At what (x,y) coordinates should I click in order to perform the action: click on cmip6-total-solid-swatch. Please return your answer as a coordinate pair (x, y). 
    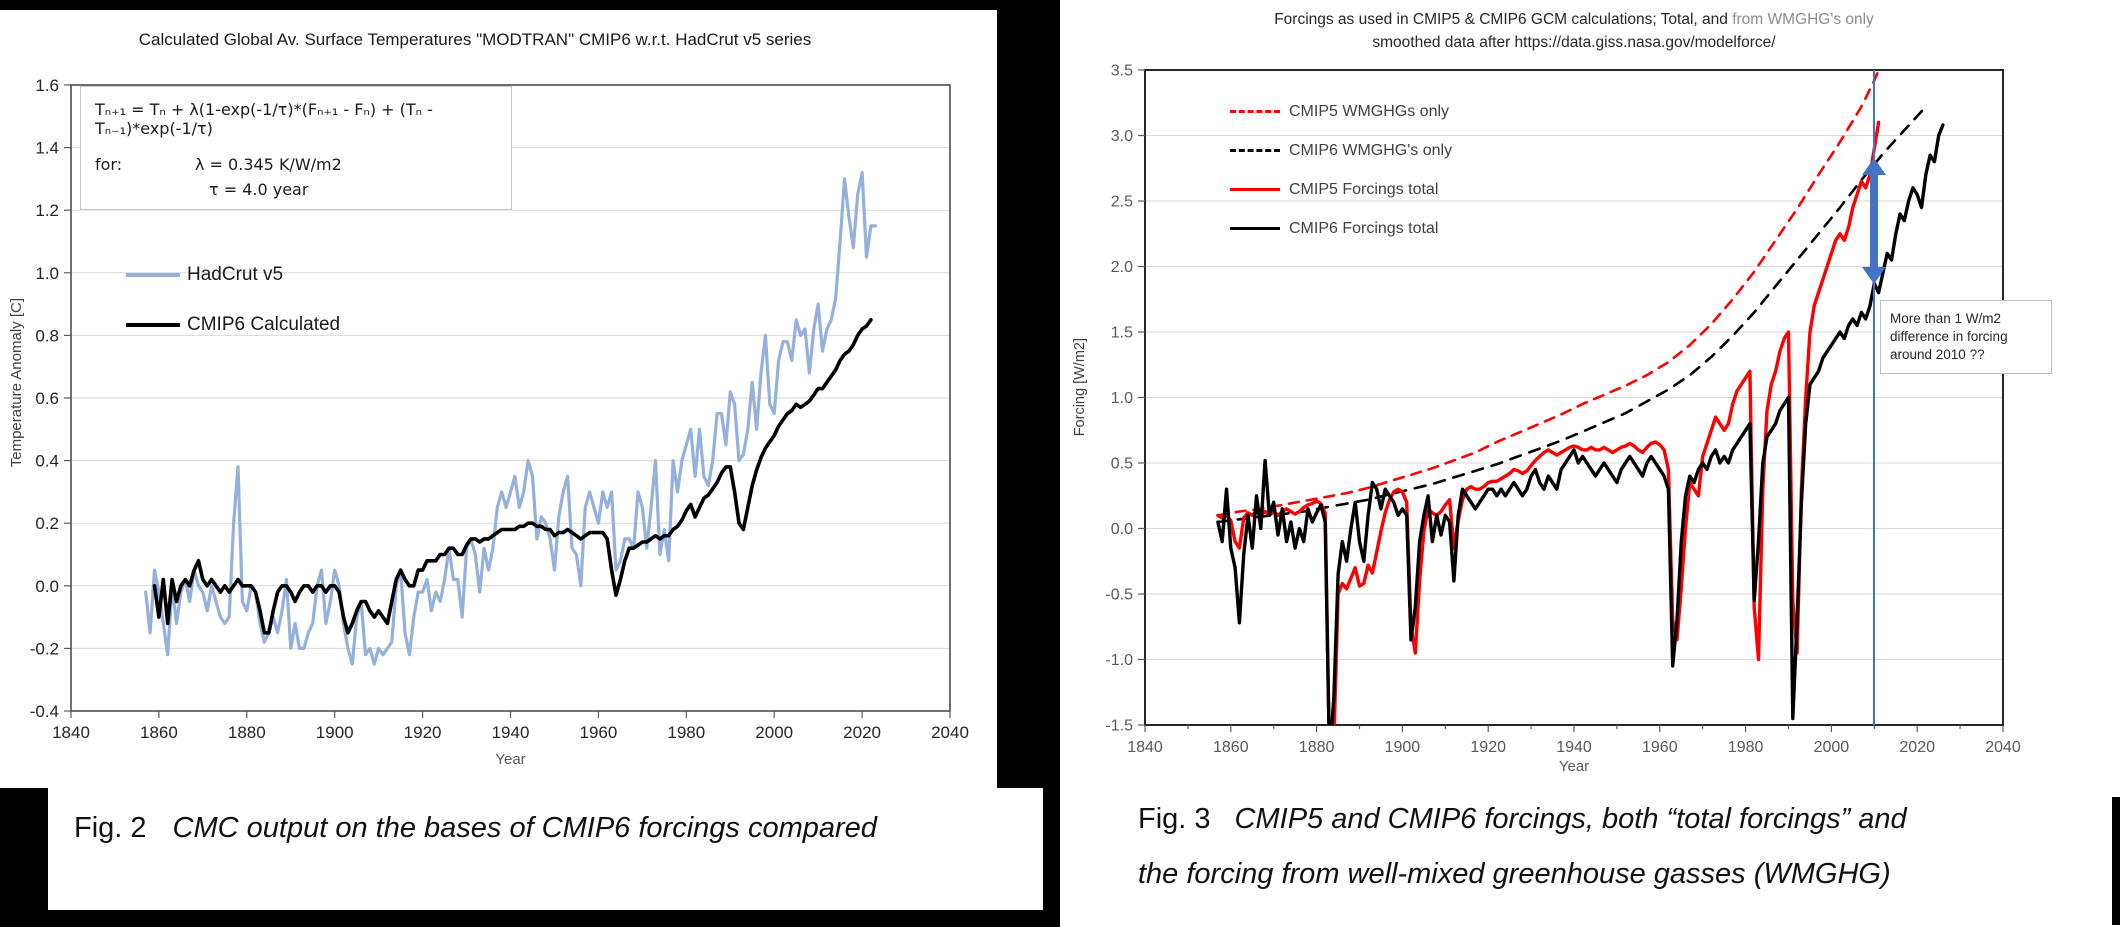
    Looking at the image, I should click on (1255, 228).